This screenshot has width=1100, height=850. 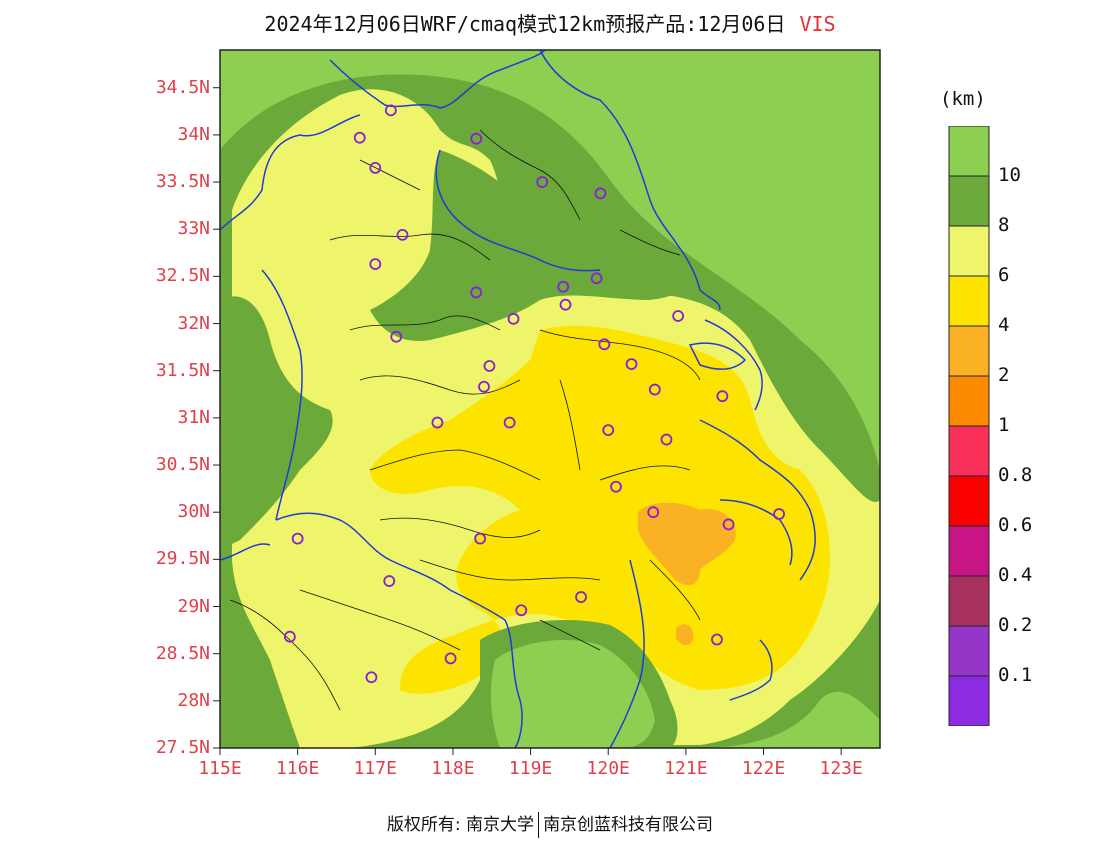 I want to click on y-tick-label: 32N, so click(x=193, y=323).